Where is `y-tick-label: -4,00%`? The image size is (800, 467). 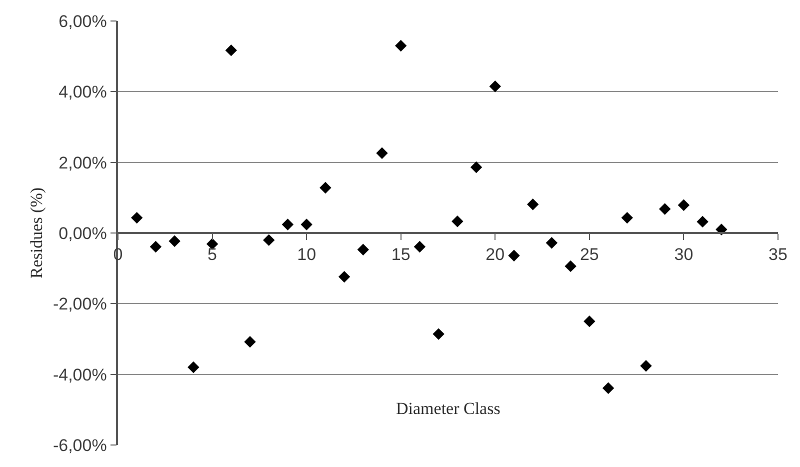
y-tick-label: -4,00% is located at coordinates (79, 374).